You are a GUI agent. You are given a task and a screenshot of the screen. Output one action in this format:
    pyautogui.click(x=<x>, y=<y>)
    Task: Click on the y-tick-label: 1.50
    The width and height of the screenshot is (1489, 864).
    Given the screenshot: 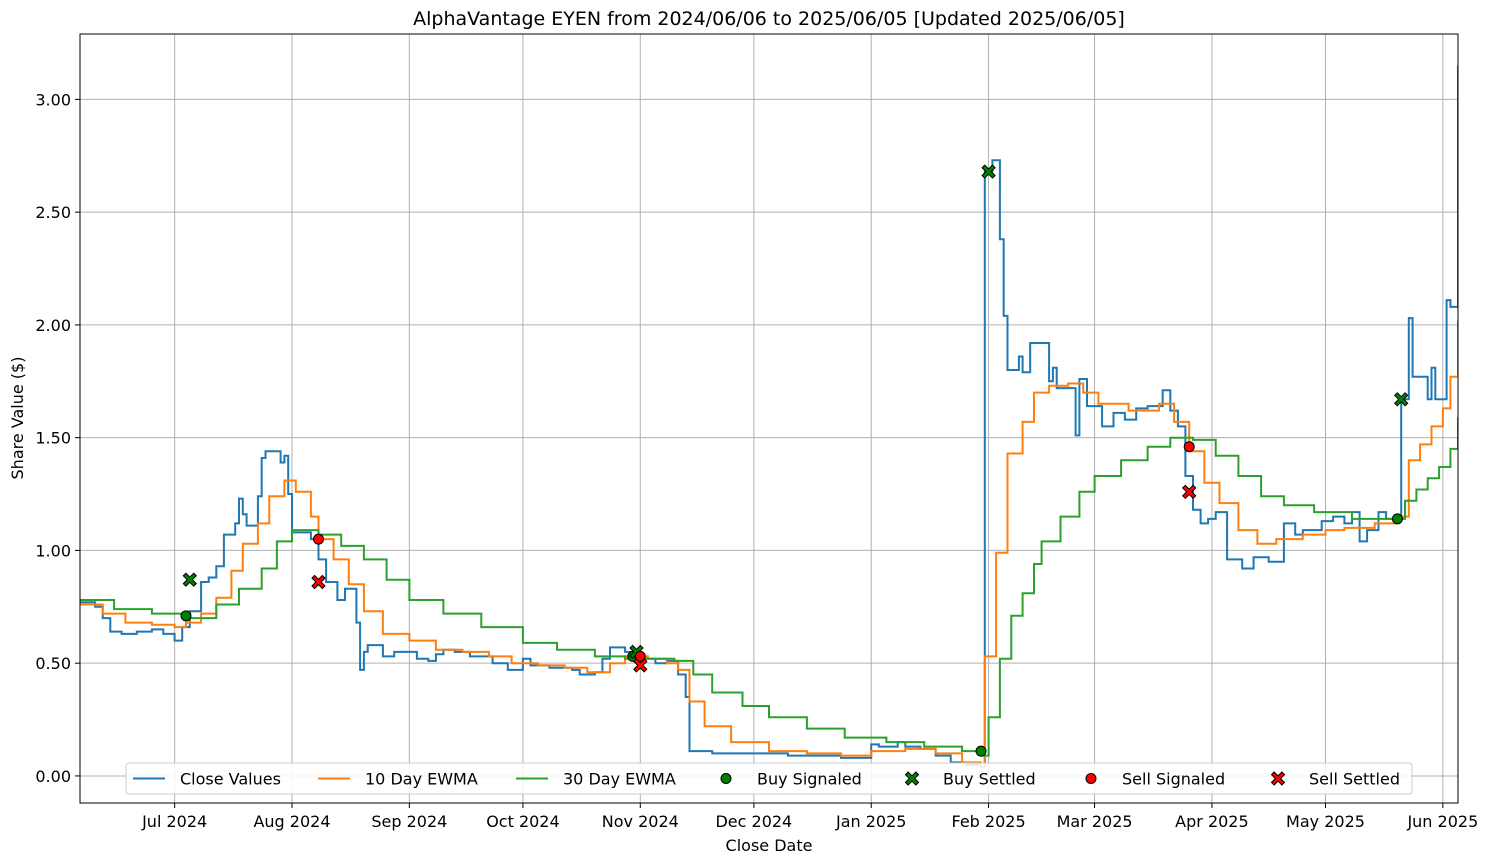 What is the action you would take?
    pyautogui.click(x=53, y=438)
    